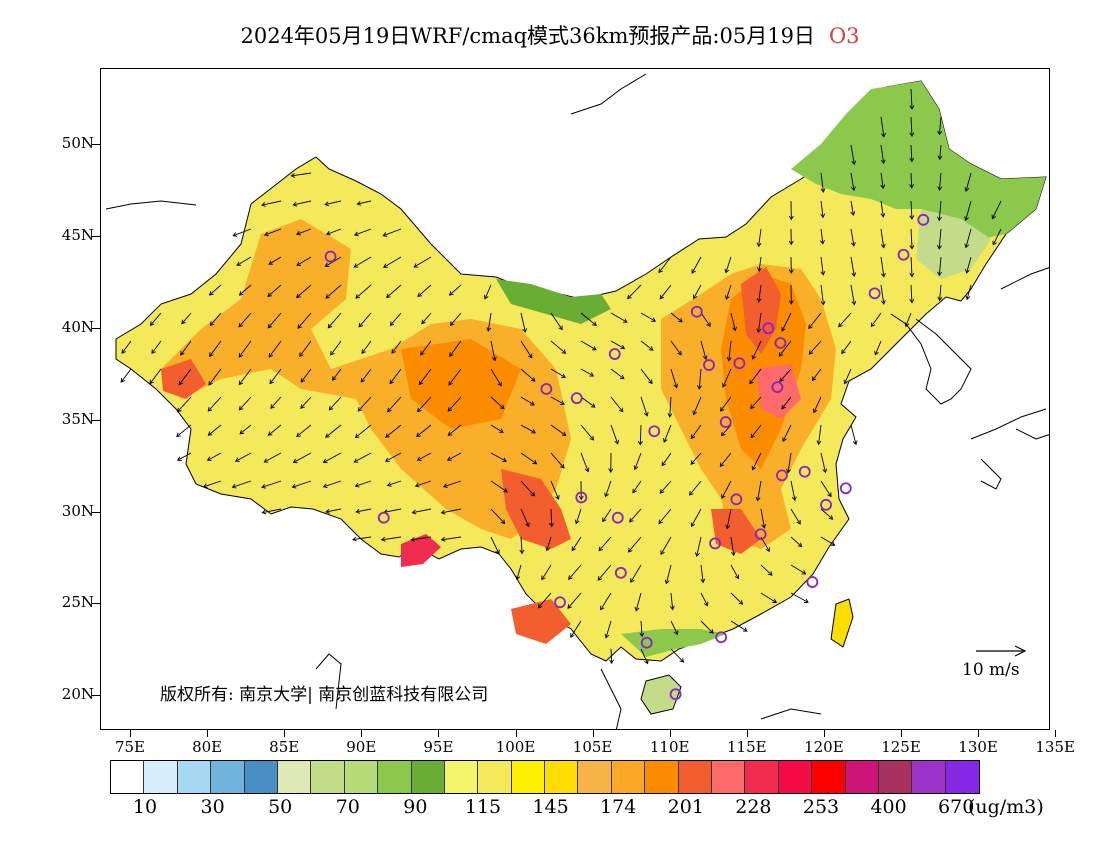 The height and width of the screenshot is (850, 1100). Describe the element at coordinates (324, 695) in the screenshot. I see `copyright-text: 版权所有: 南京大学| 南京创蓝科技有限公司` at that location.